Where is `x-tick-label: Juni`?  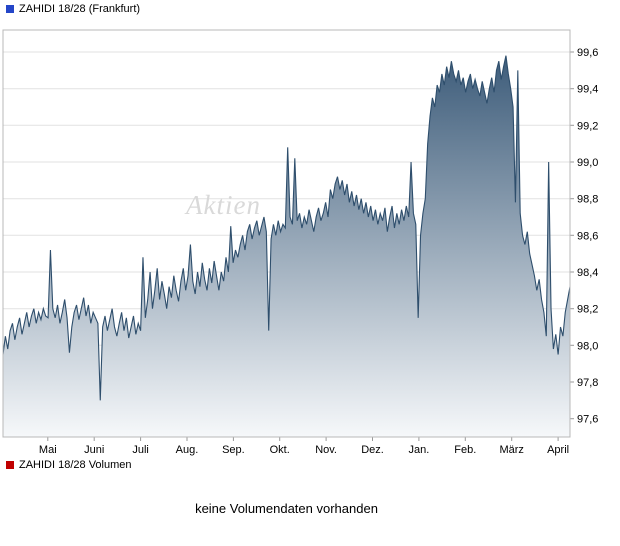 x-tick-label: Juni is located at coordinates (94, 450).